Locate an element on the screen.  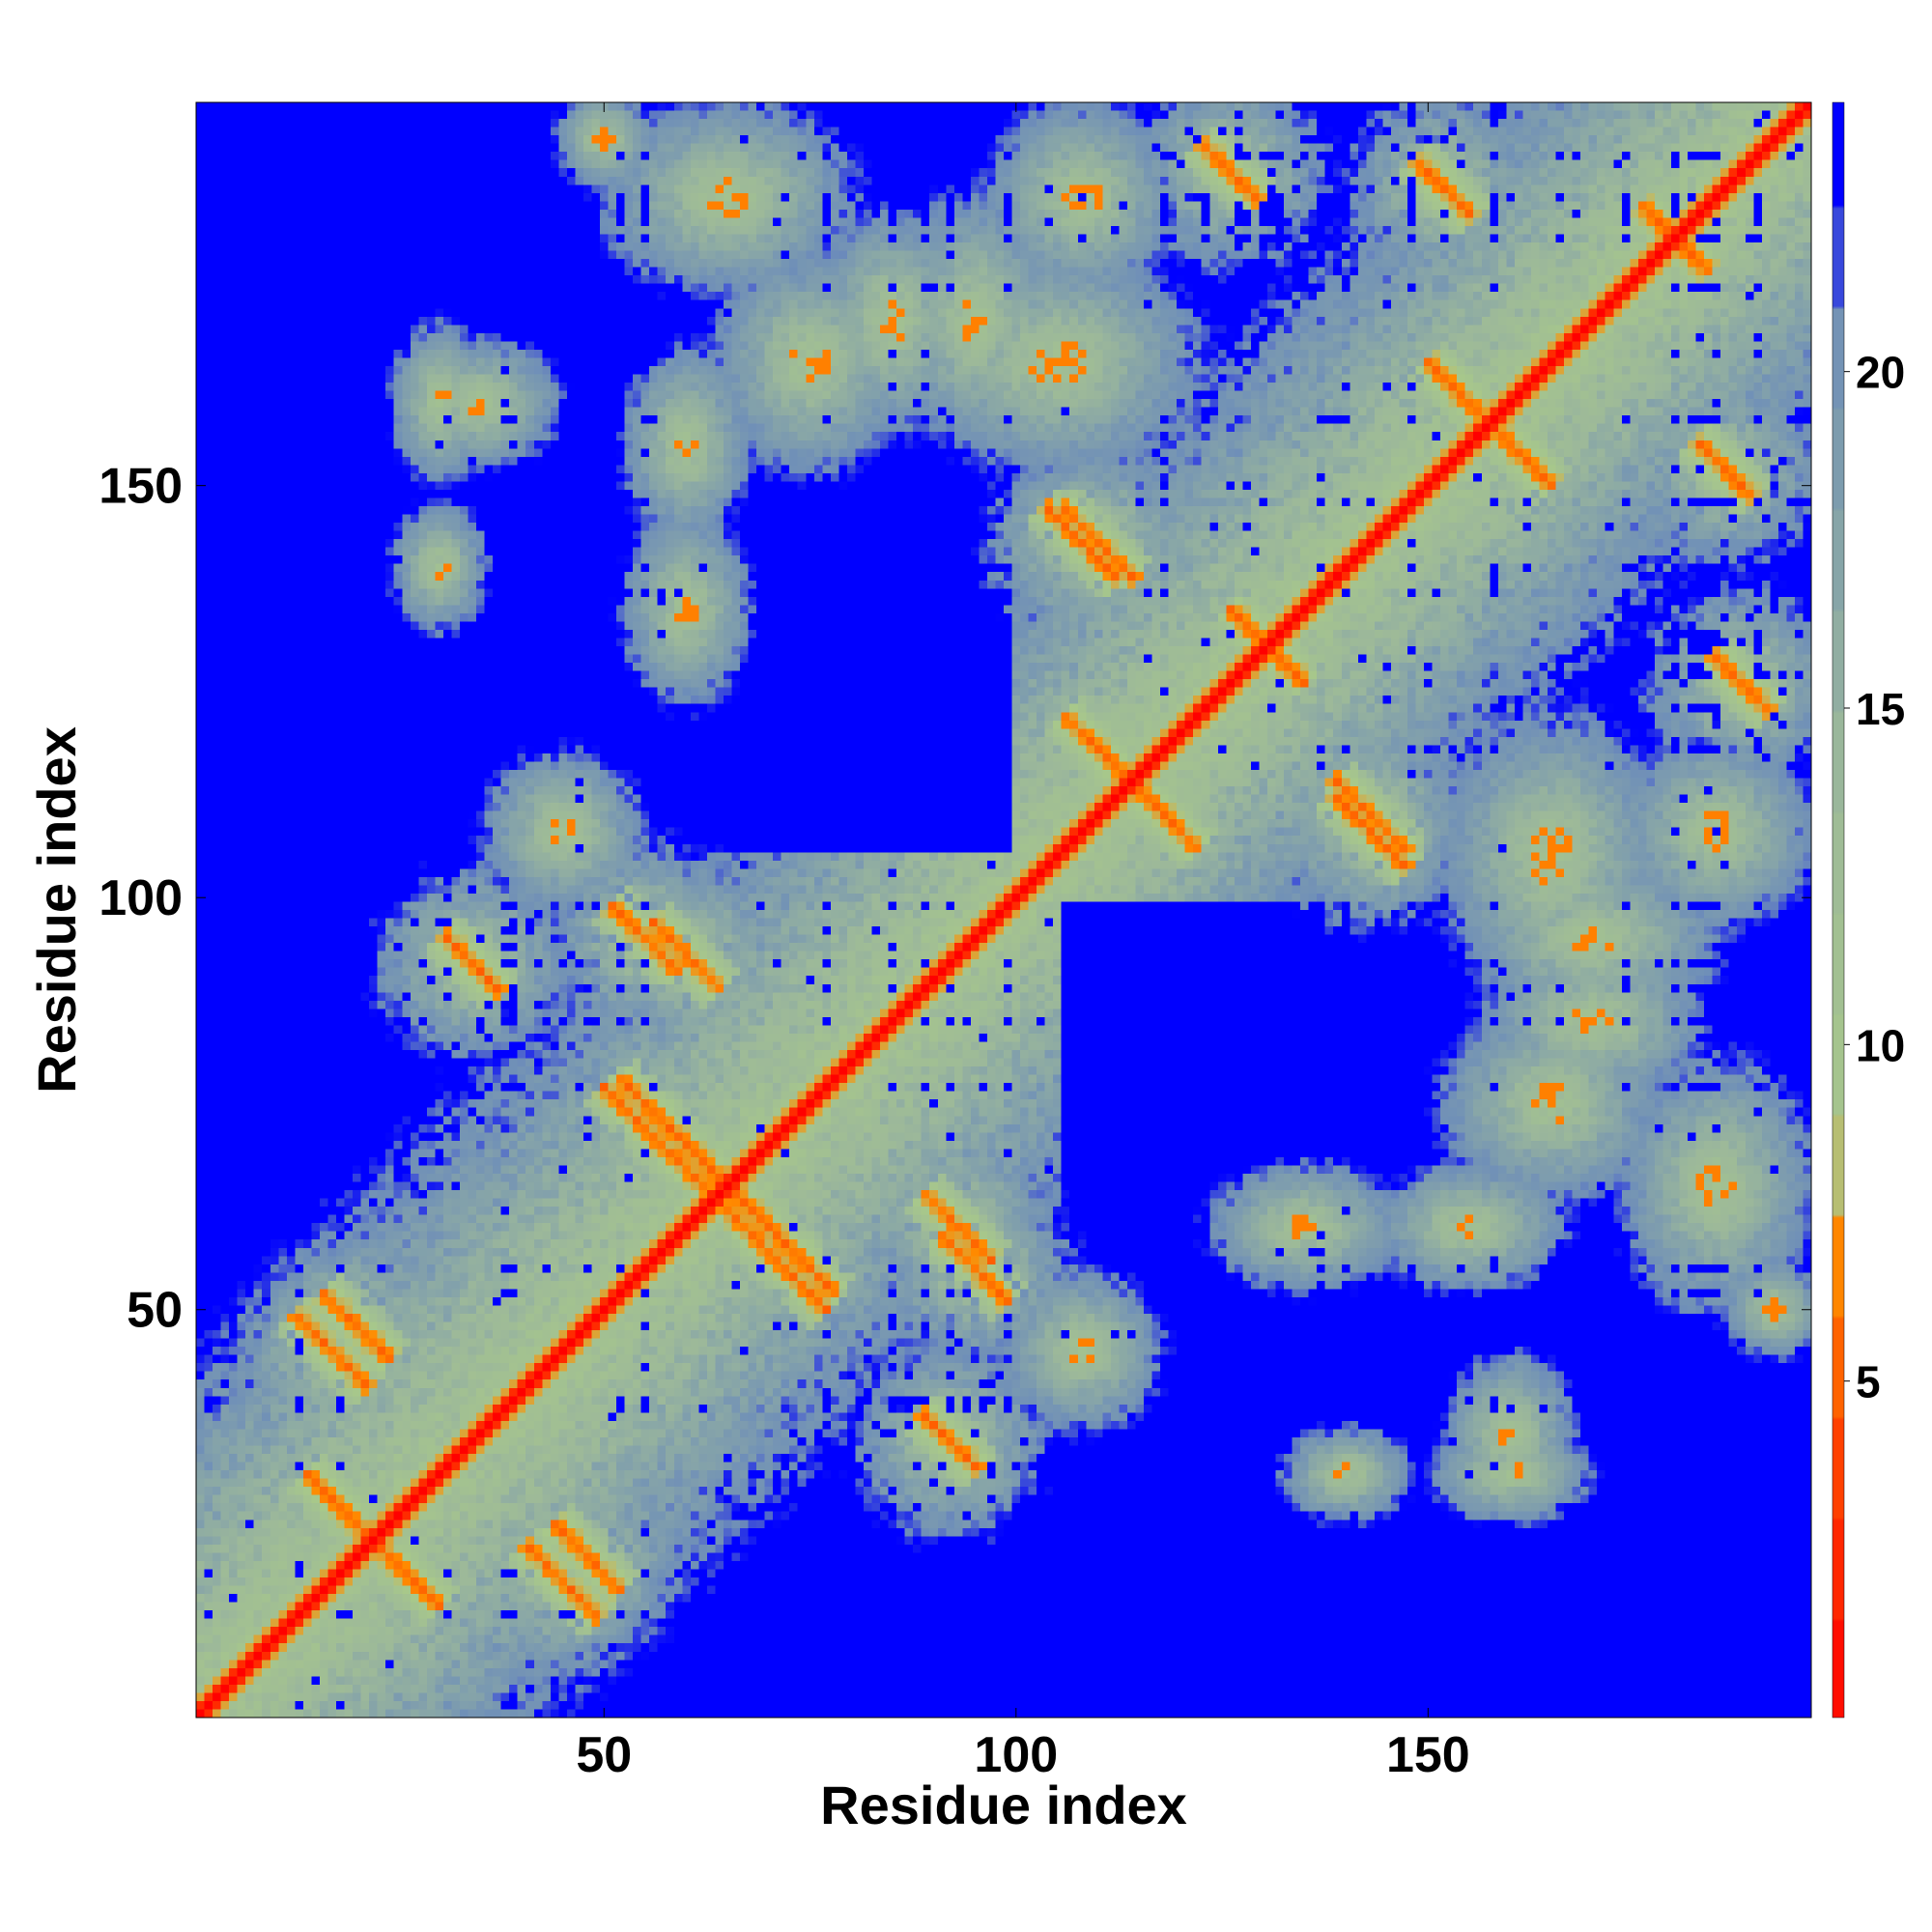
colorbar-frame is located at coordinates (1838, 910).